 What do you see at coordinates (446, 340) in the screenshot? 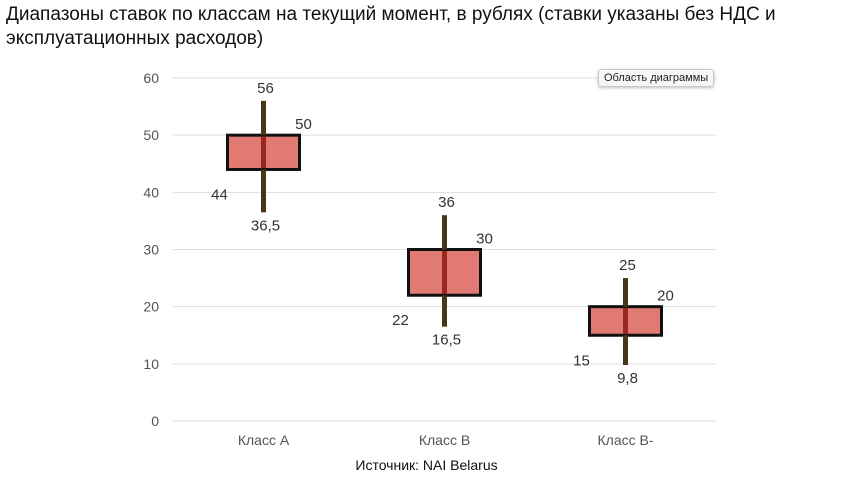
I see `label-min: 16,5` at bounding box center [446, 340].